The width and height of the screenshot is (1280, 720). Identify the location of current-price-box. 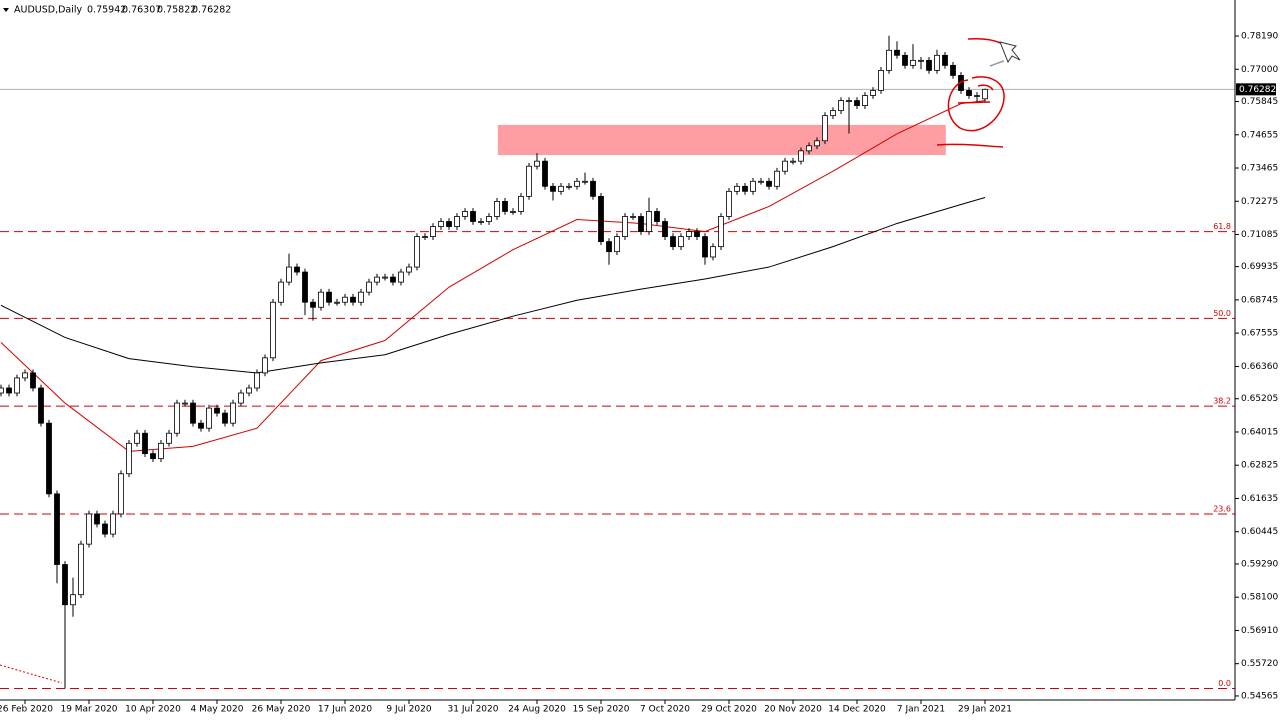
(1256, 89).